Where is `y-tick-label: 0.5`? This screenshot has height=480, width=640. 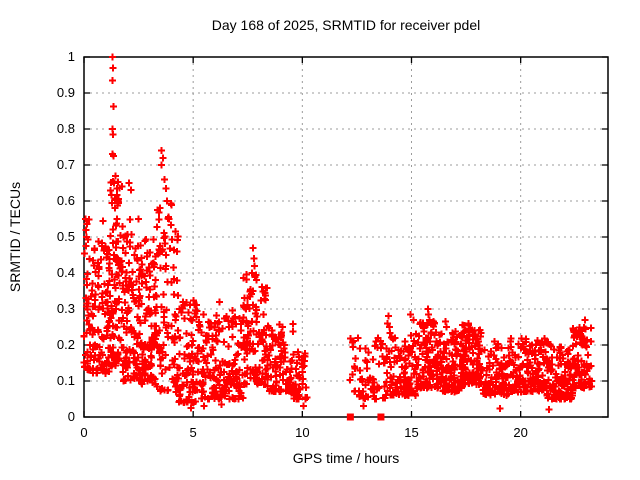
y-tick-label: 0.5 is located at coordinates (66, 236).